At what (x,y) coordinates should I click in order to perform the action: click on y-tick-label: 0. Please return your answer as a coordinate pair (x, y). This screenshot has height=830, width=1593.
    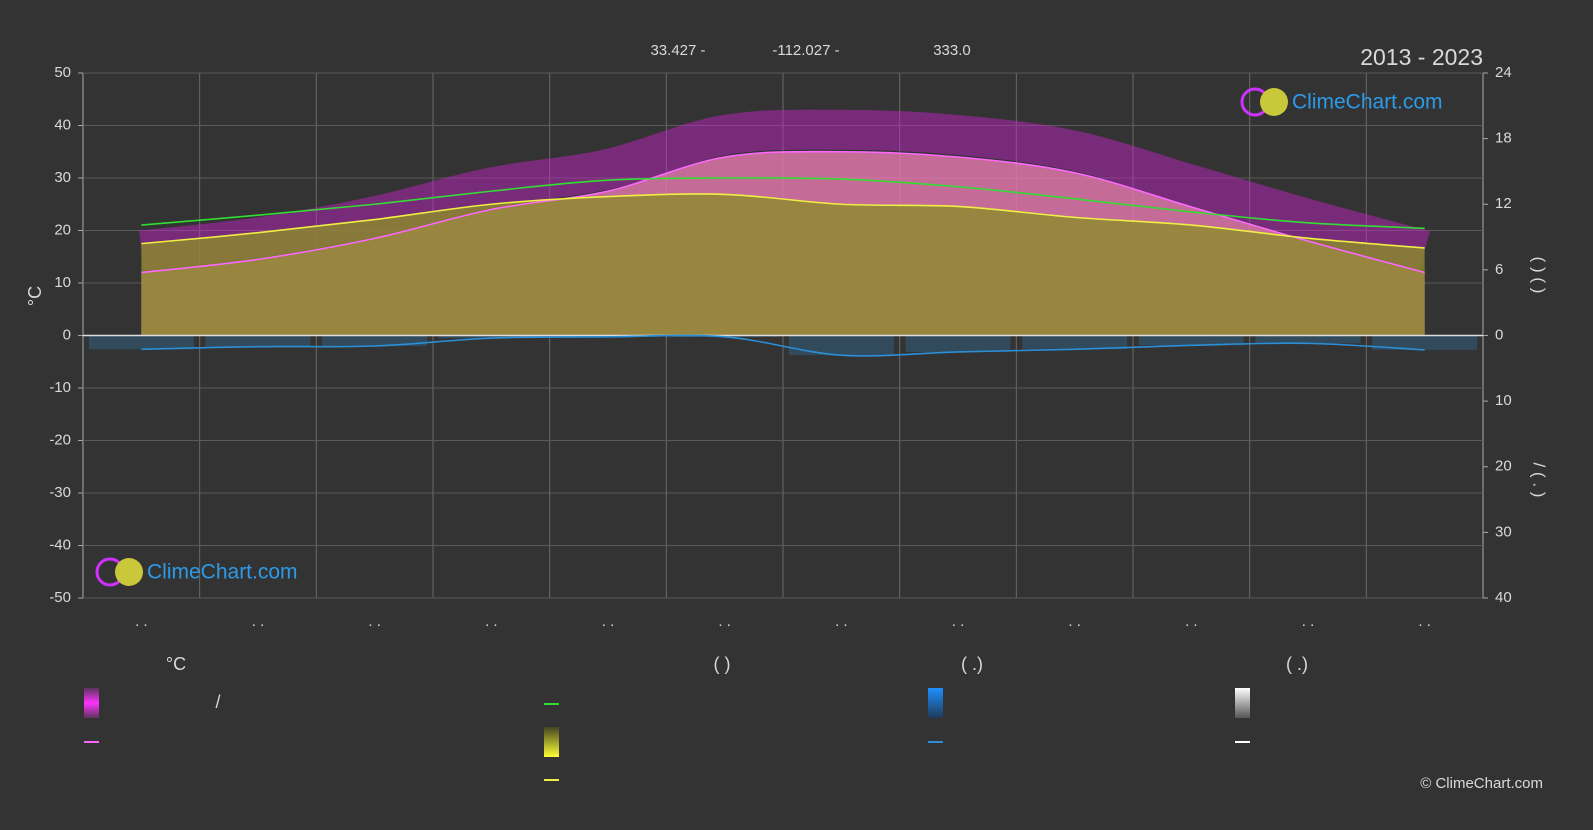
    Looking at the image, I should click on (67, 334).